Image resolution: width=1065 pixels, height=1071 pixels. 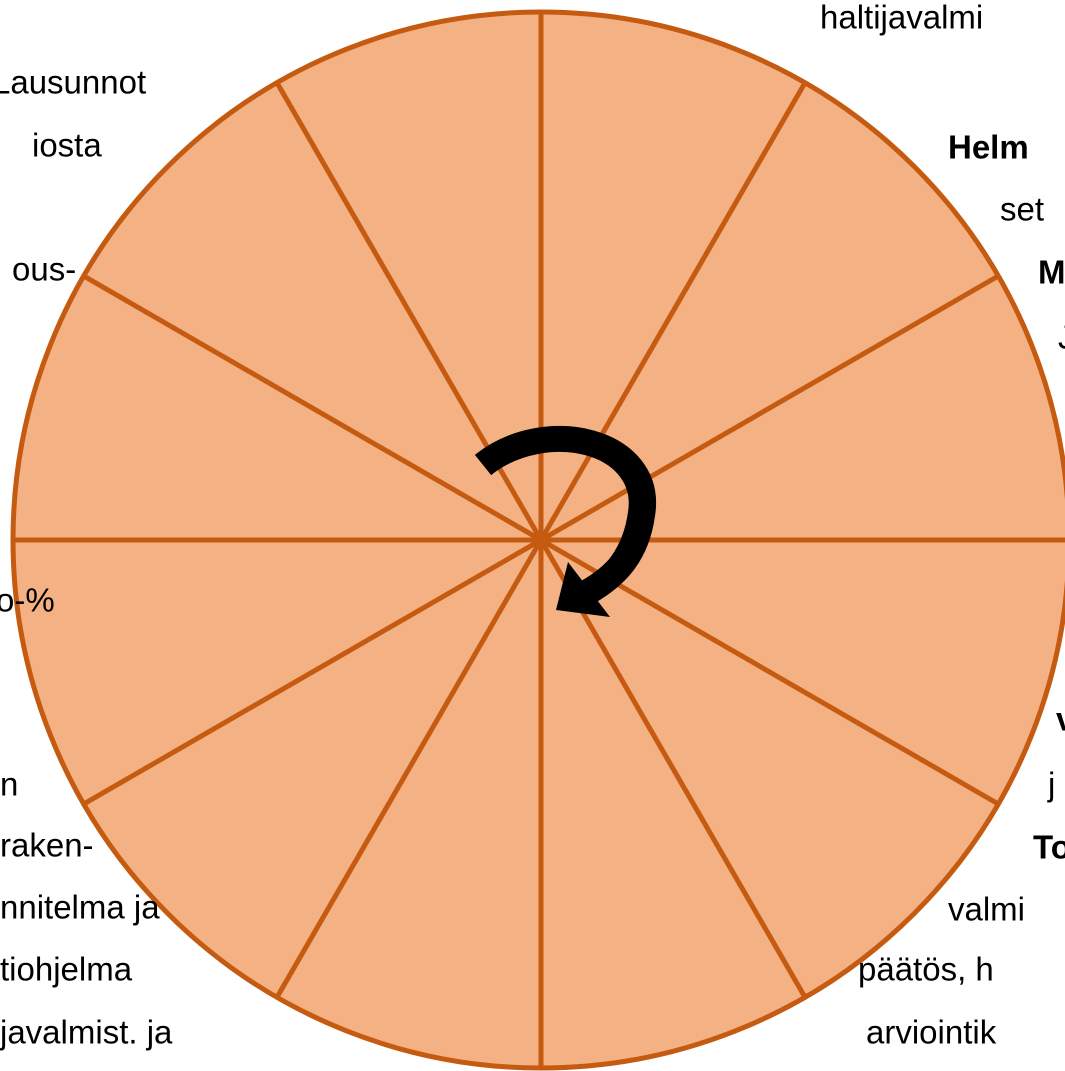 I want to click on label: n, so click(x=9, y=784).